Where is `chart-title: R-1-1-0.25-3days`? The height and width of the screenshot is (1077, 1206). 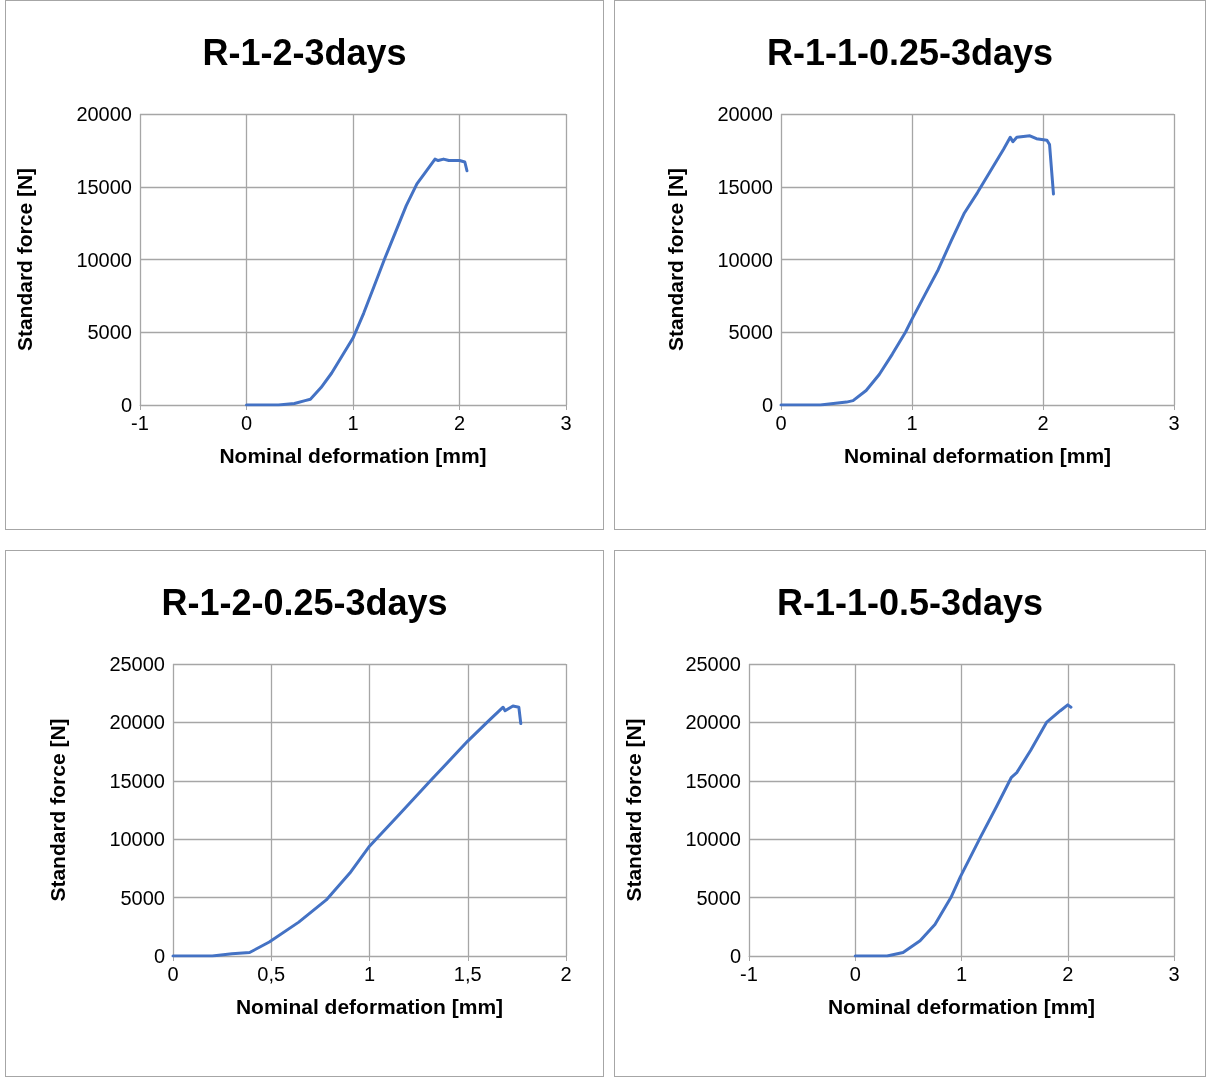 chart-title: R-1-1-0.25-3days is located at coordinates (910, 52).